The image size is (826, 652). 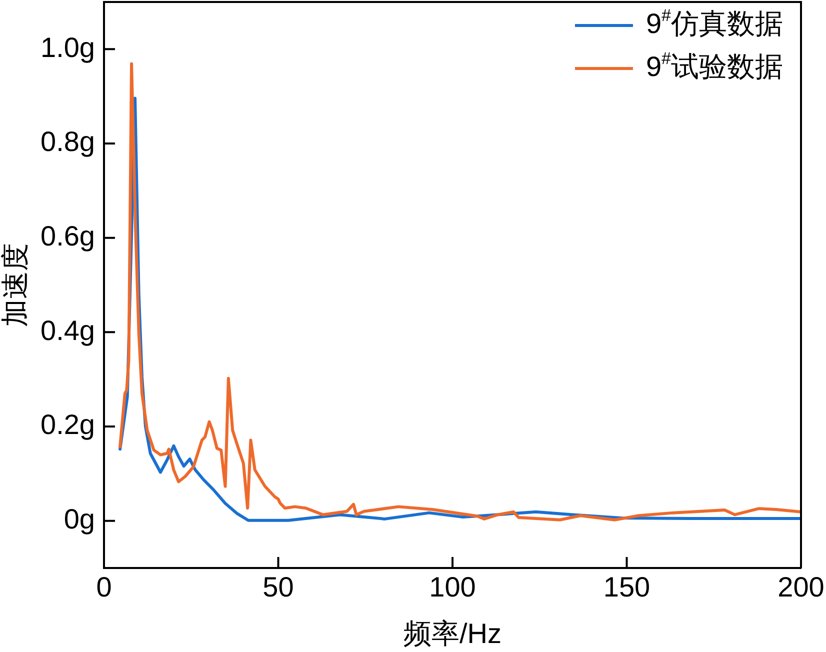 I want to click on x-tick-label: 150, so click(x=626, y=587).